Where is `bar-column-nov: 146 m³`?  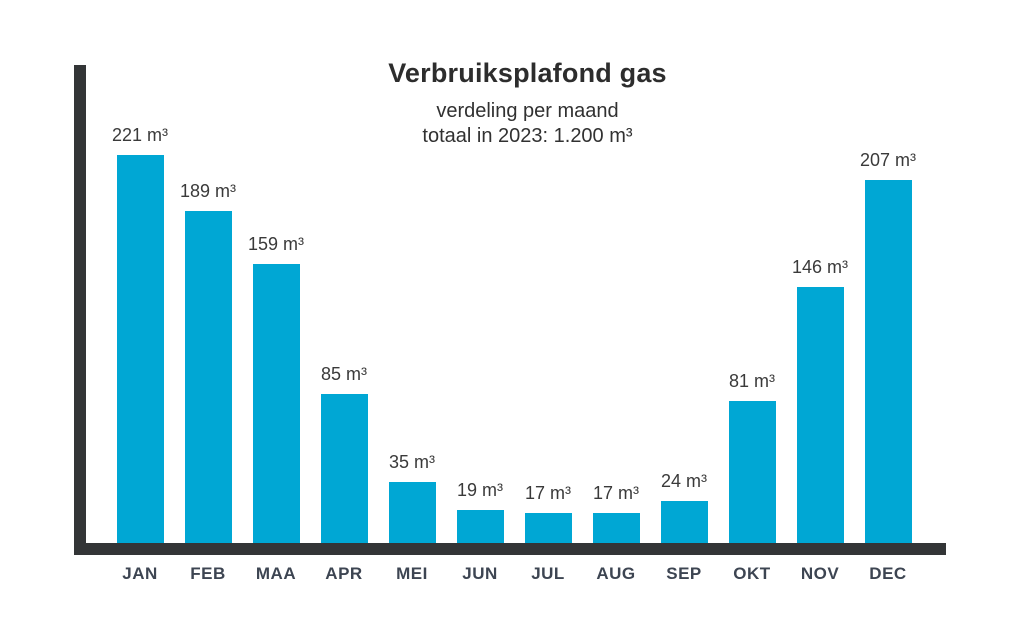 bar-column-nov: 146 m³ is located at coordinates (820, 400).